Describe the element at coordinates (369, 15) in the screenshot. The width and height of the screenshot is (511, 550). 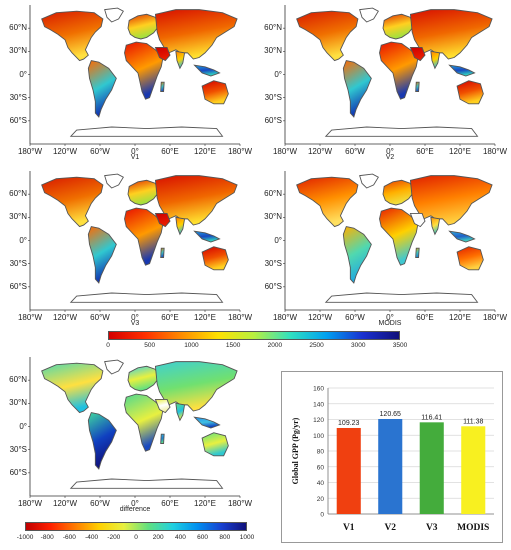
I see `land-greenland` at that location.